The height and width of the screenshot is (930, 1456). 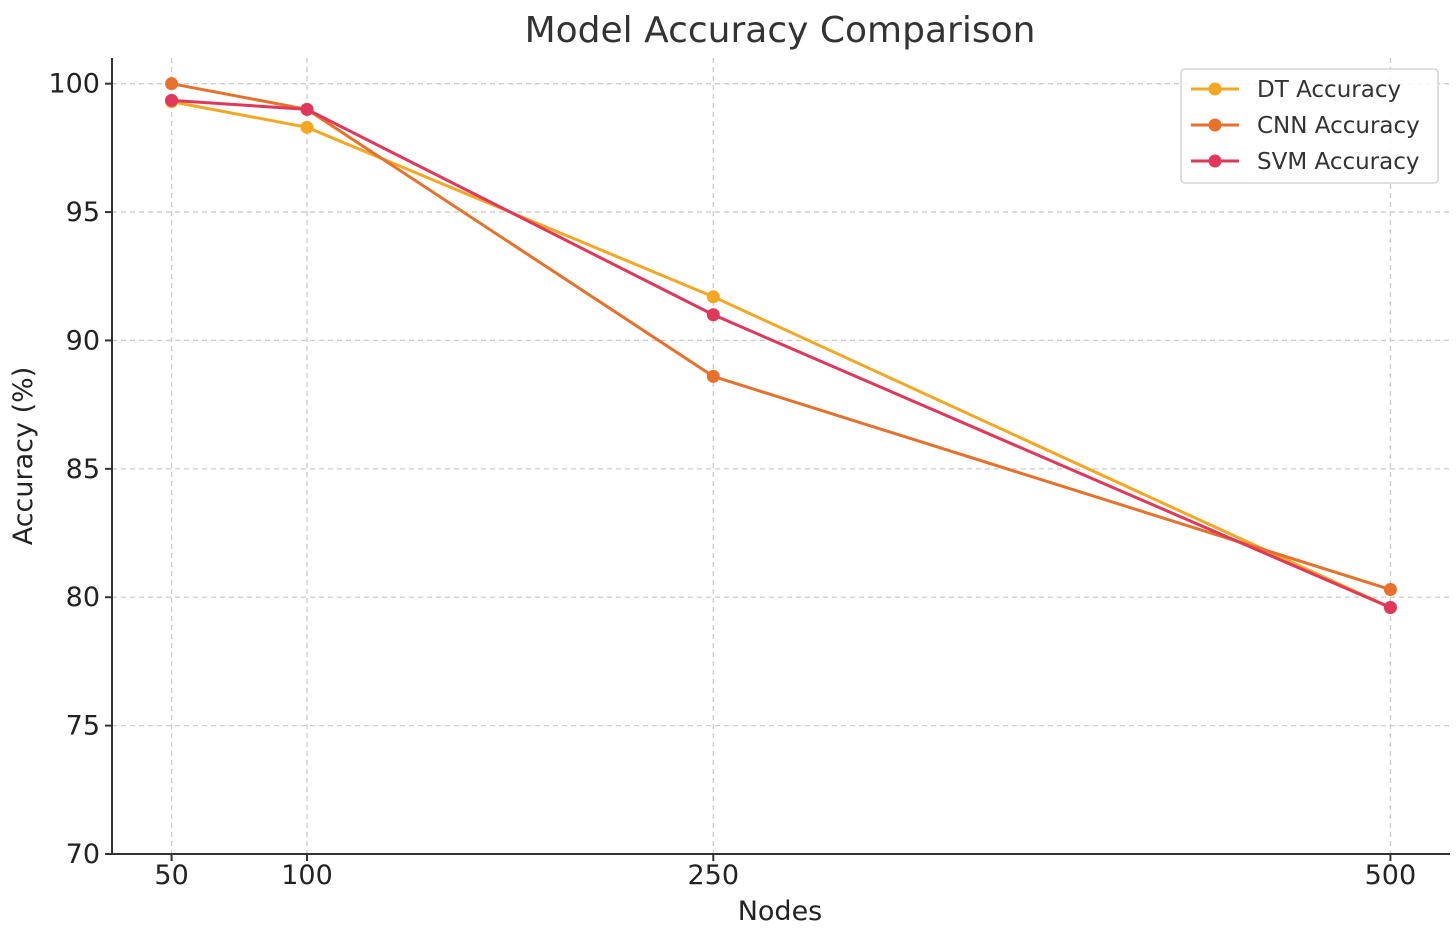 What do you see at coordinates (171, 875) in the screenshot?
I see `x-tick-label: 50` at bounding box center [171, 875].